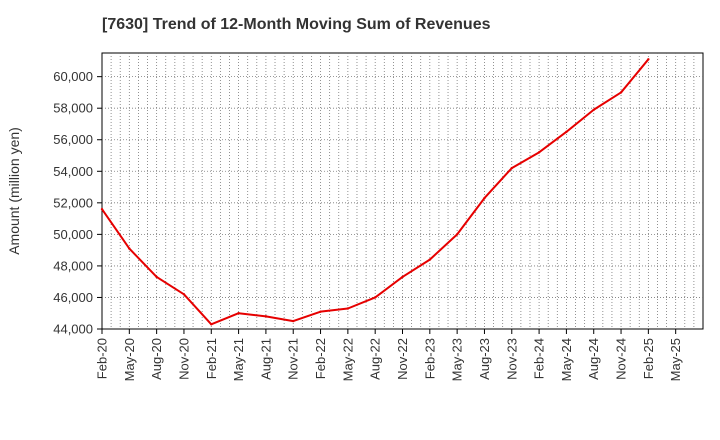  What do you see at coordinates (73, 108) in the screenshot?
I see `y-tick-label: 58,000` at bounding box center [73, 108].